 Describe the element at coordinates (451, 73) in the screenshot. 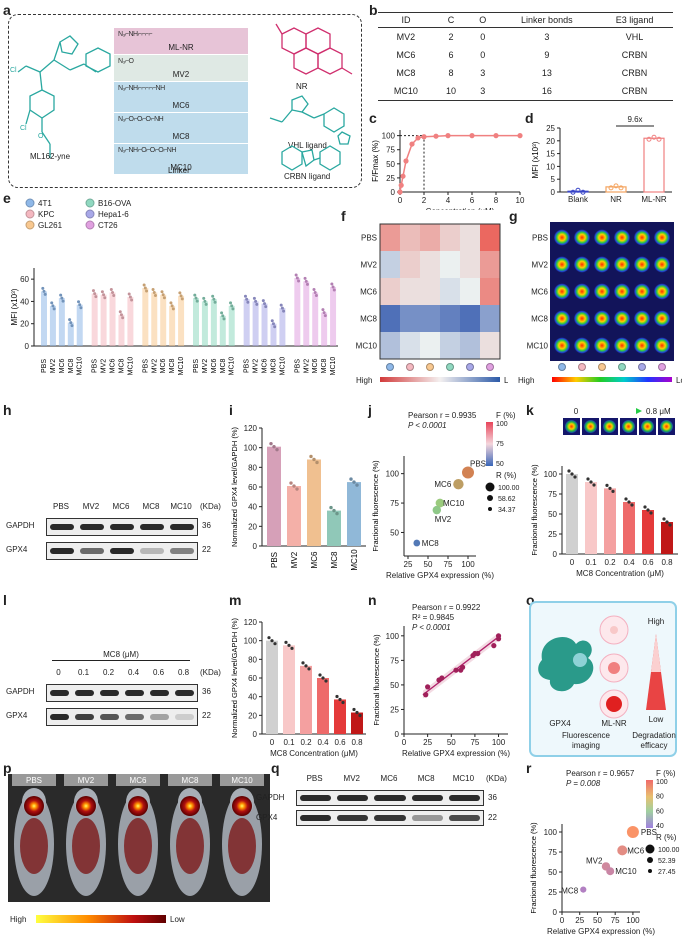

I see `table-cell: 8` at that location.